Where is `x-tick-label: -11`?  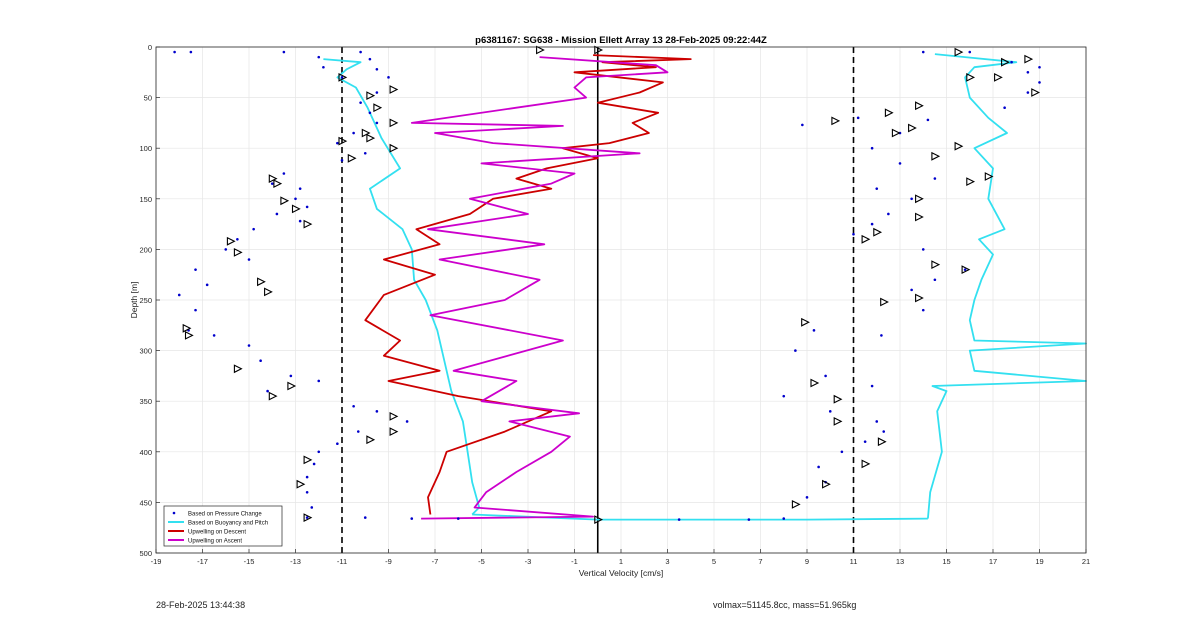
x-tick-label: -11 is located at coordinates (342, 561).